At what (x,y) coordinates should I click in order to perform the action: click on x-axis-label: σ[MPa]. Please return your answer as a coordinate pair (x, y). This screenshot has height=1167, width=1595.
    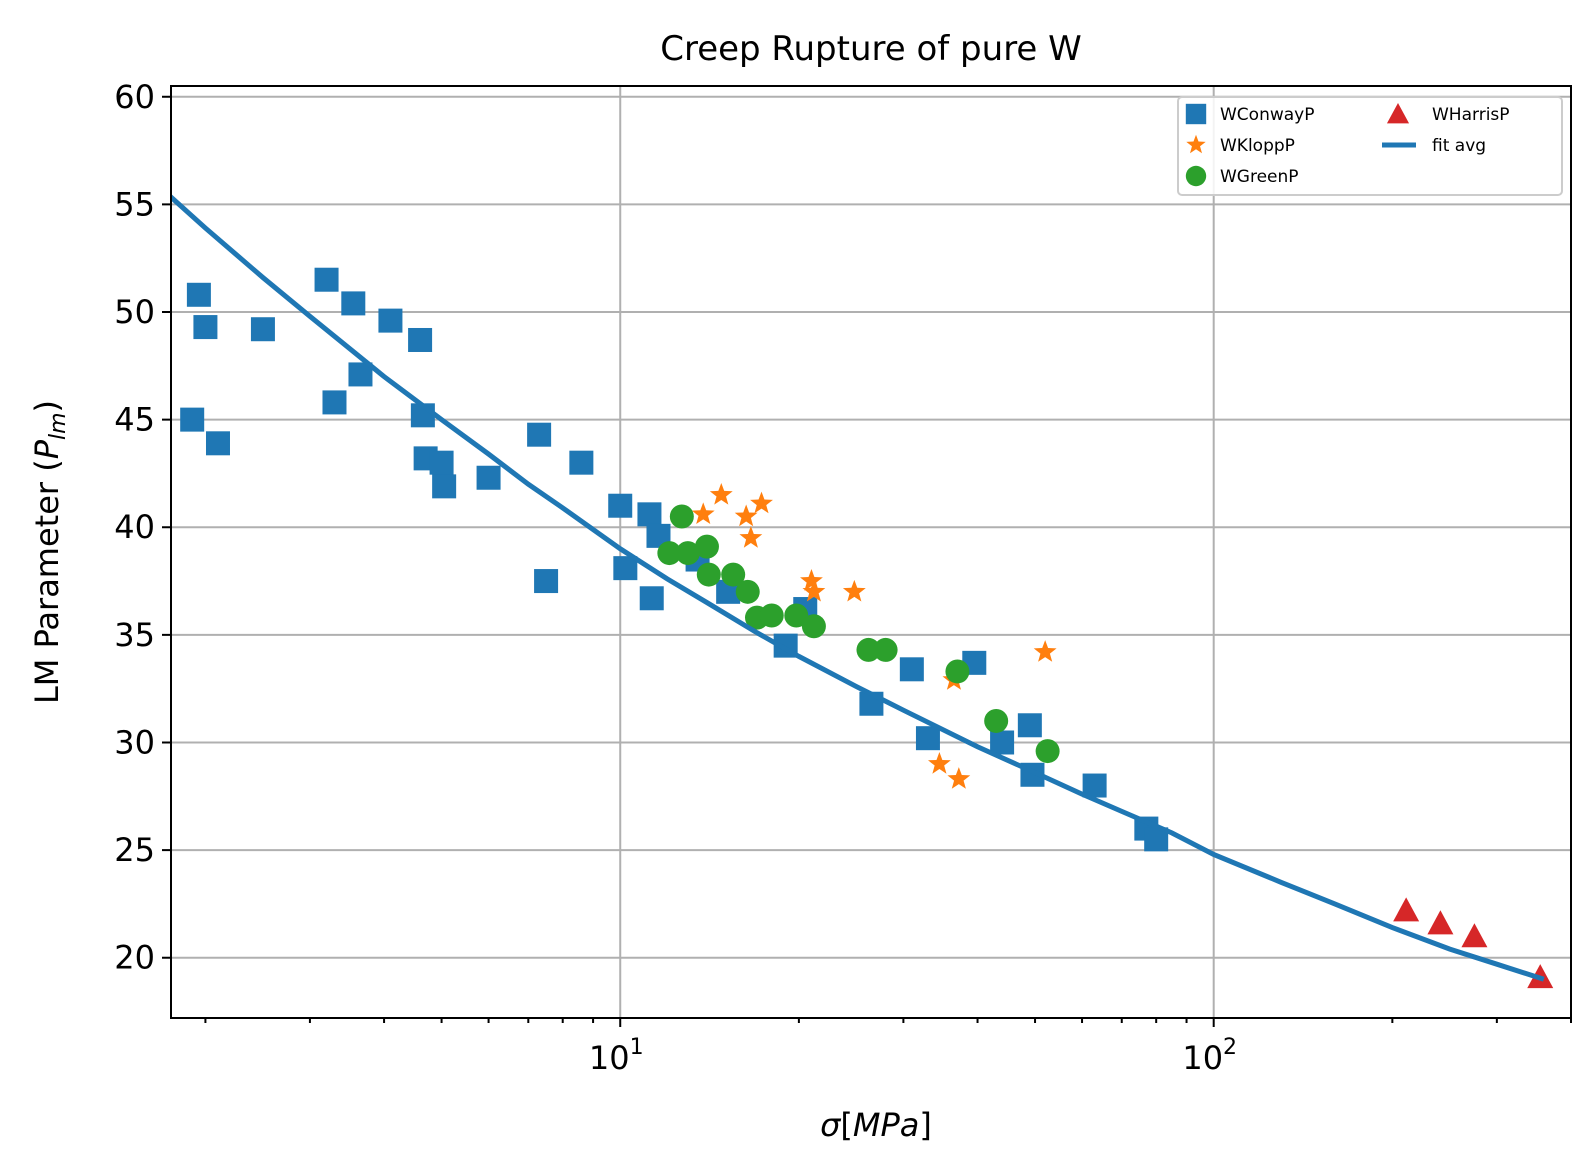
    Looking at the image, I should click on (876, 1125).